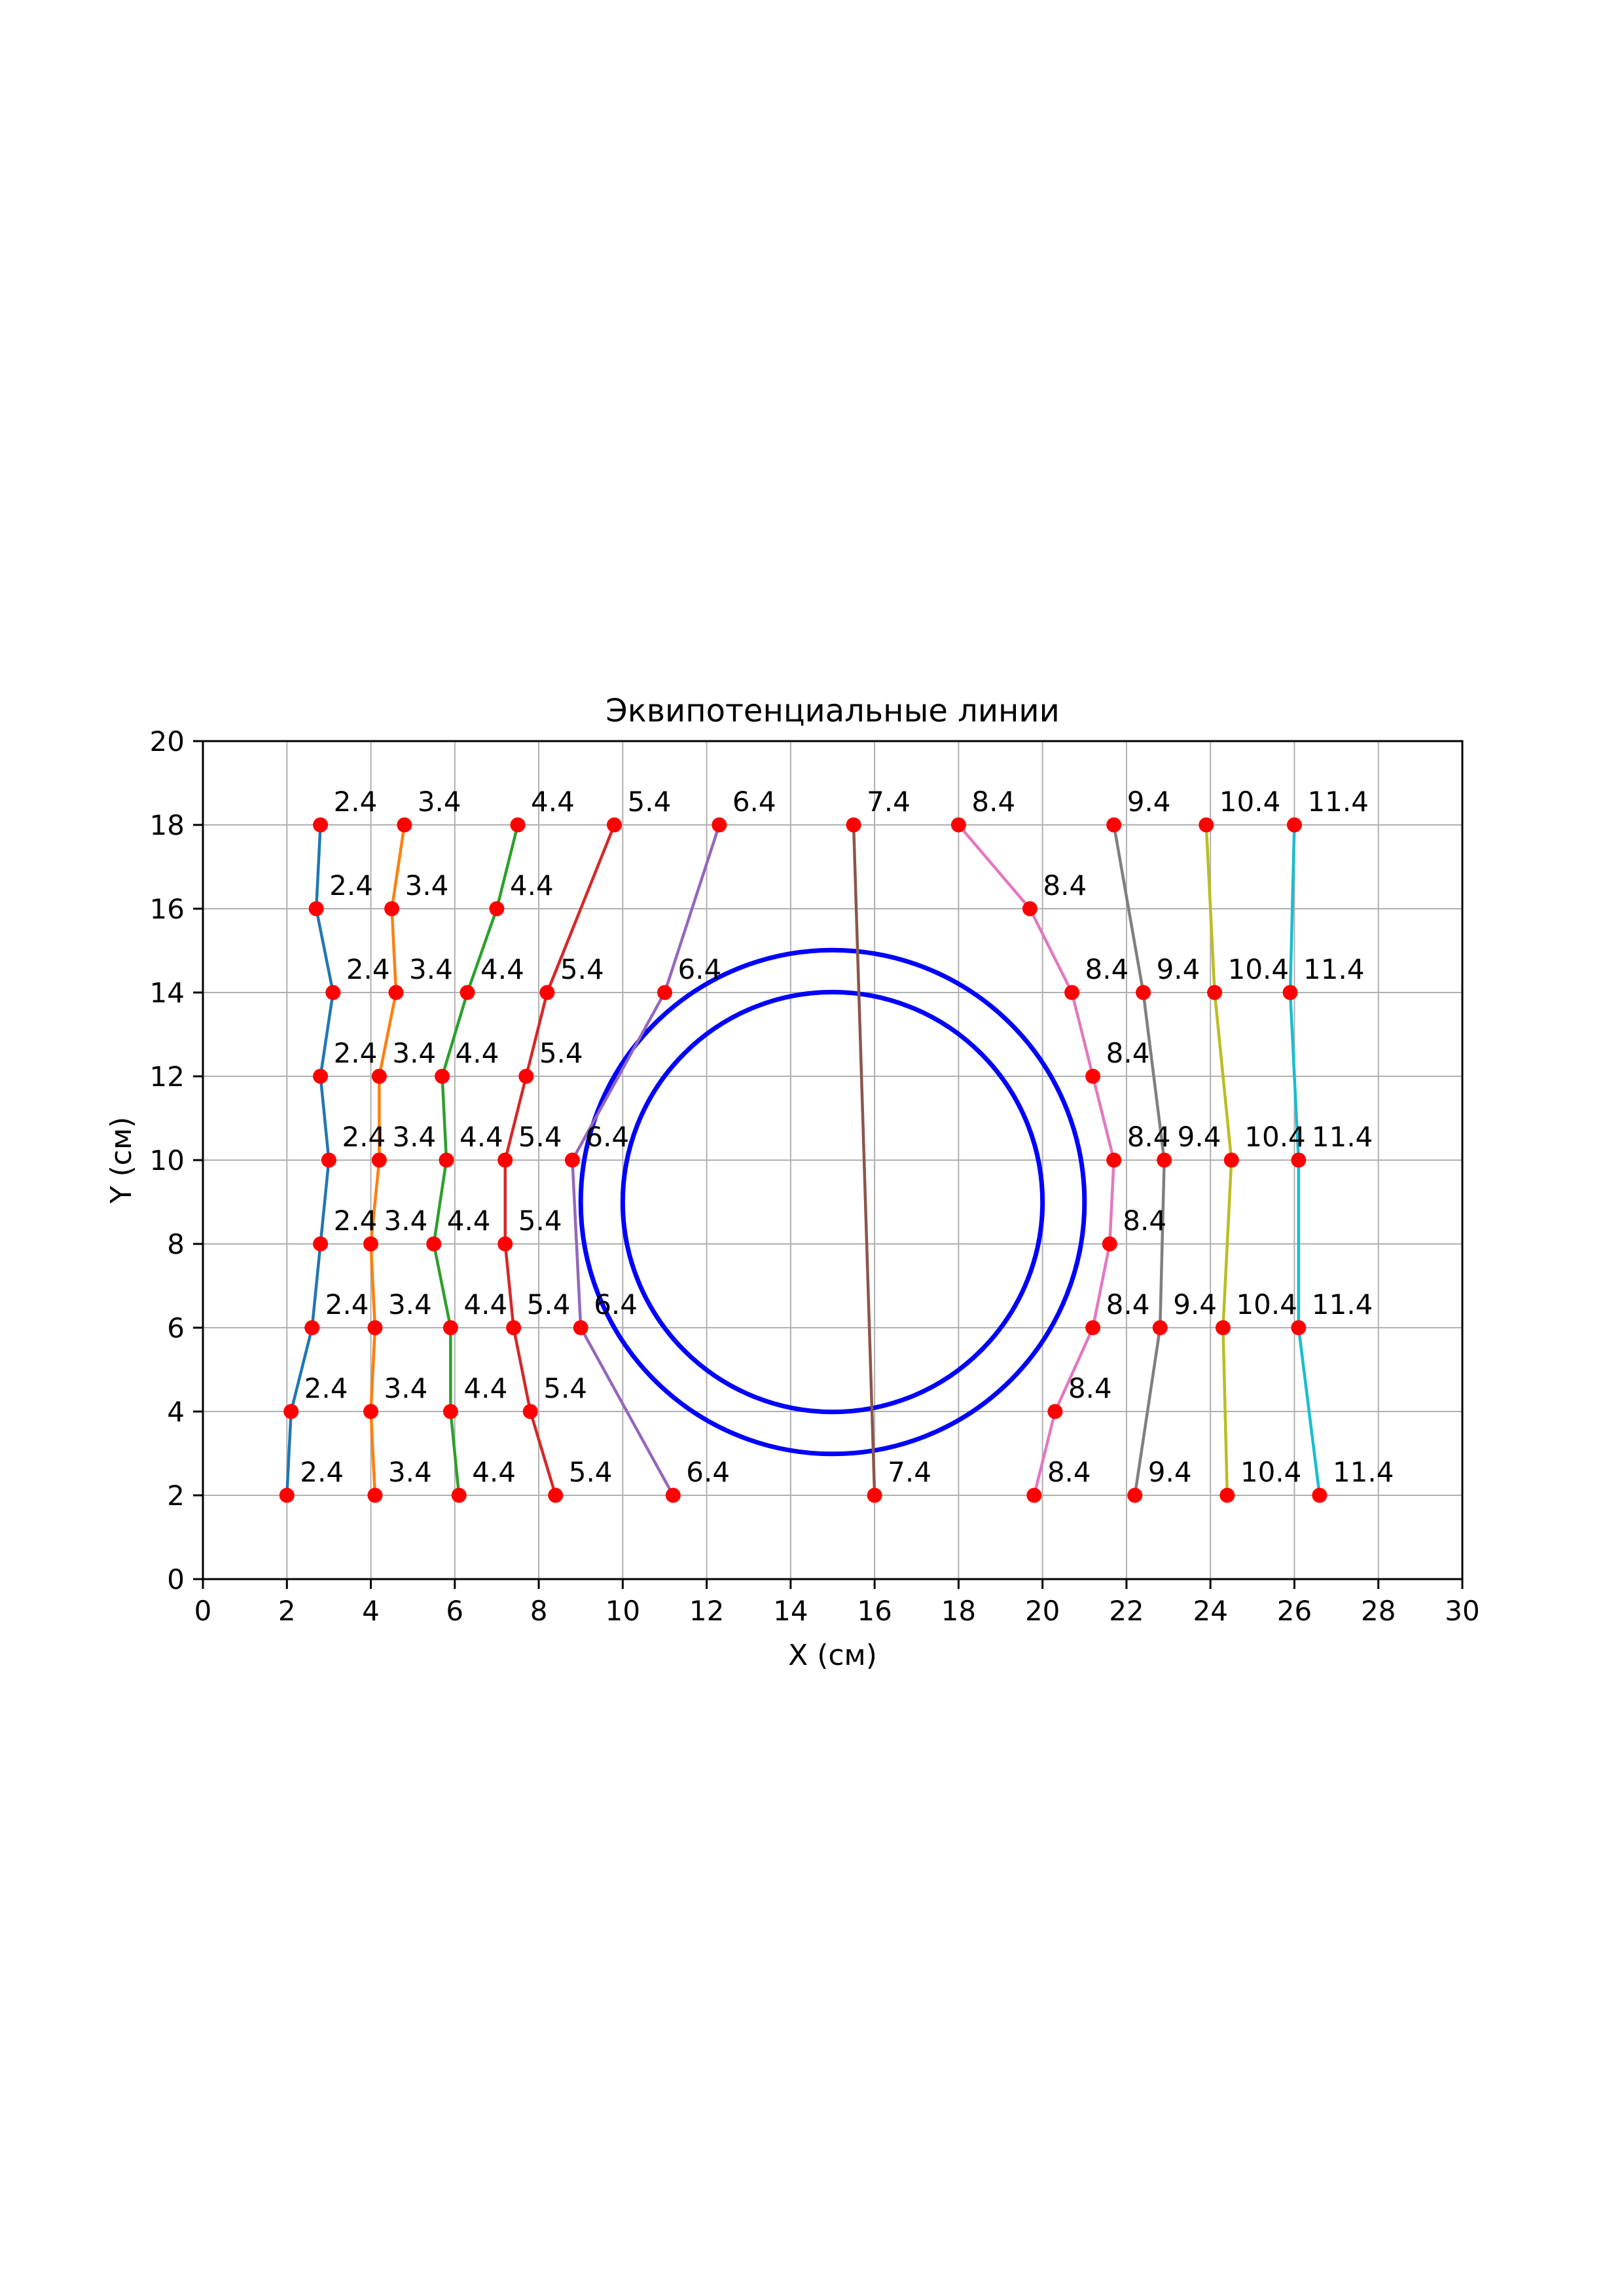 The height and width of the screenshot is (2296, 1624). Describe the element at coordinates (832, 1655) in the screenshot. I see `x-axis-label: X (см)` at that location.